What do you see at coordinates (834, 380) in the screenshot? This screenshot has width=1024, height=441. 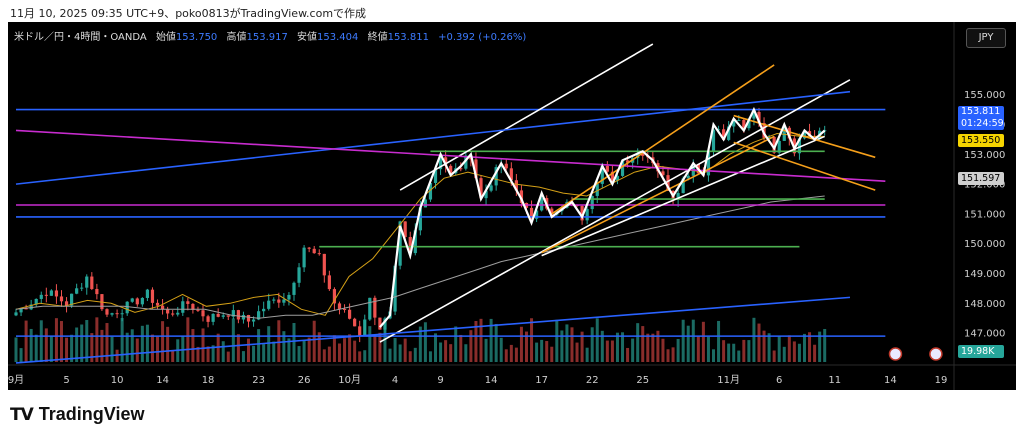 I see `x-tick-label: 11` at bounding box center [834, 380].